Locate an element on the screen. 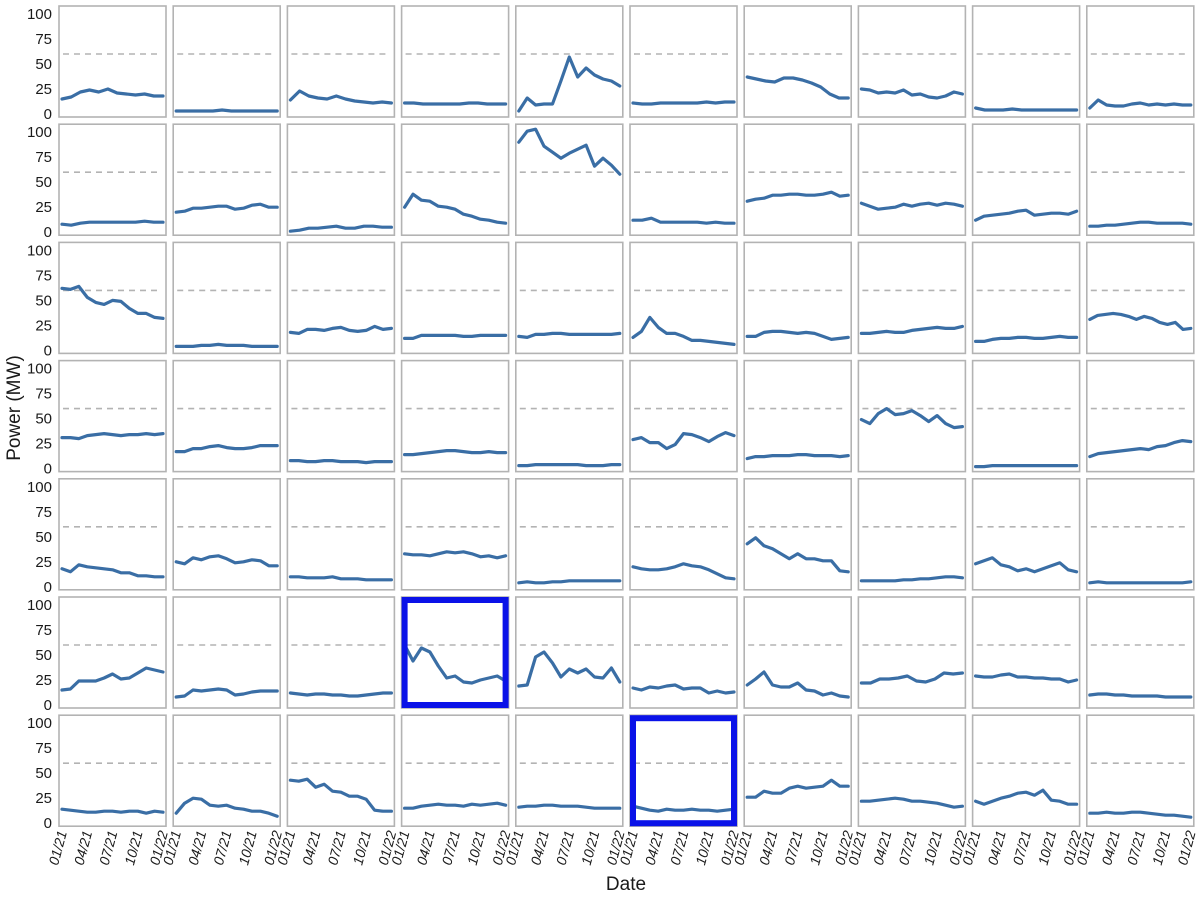  highlight-frame is located at coordinates (455, 652).